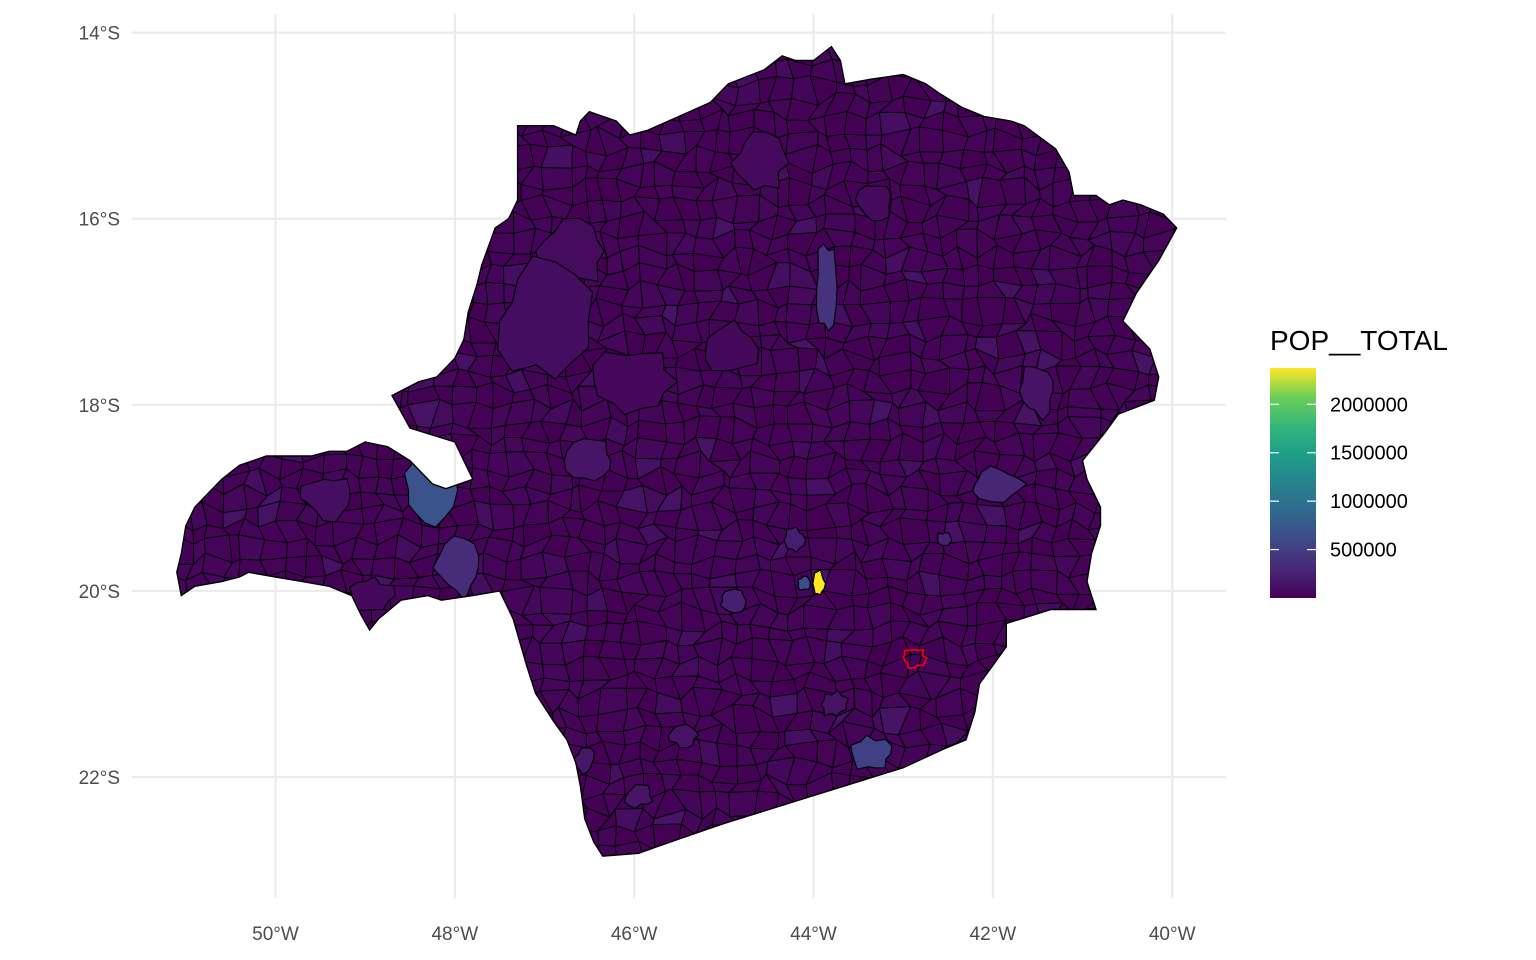 The height and width of the screenshot is (960, 1536). Describe the element at coordinates (1215, 601) in the screenshot. I see `municipality-2029` at that location.